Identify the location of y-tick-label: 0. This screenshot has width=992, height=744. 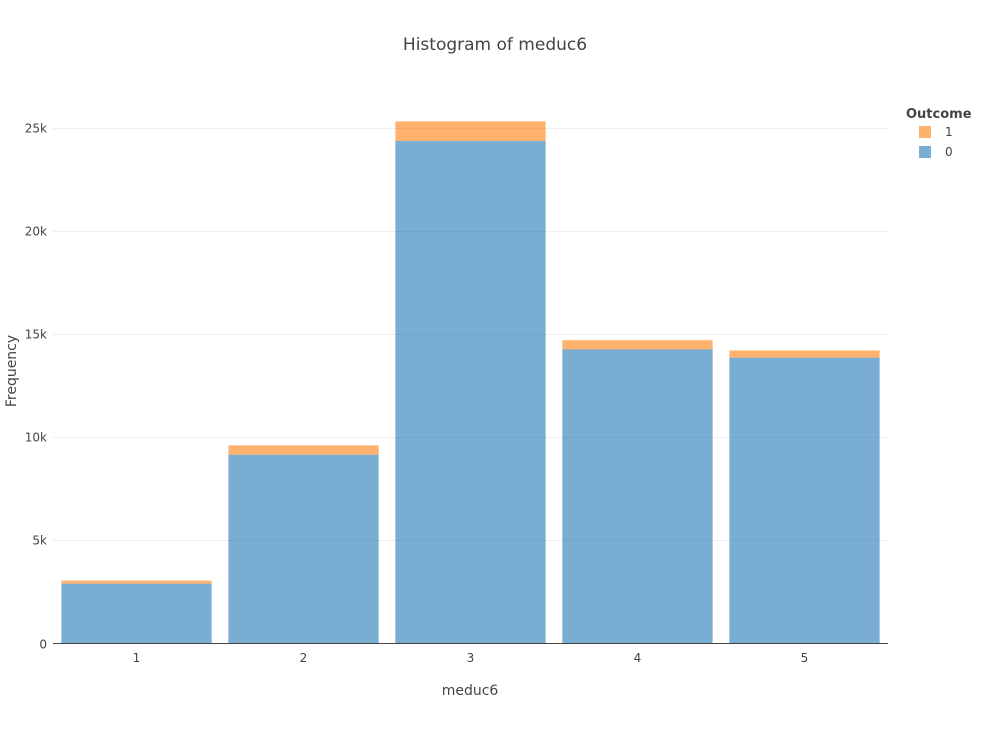
(43, 645).